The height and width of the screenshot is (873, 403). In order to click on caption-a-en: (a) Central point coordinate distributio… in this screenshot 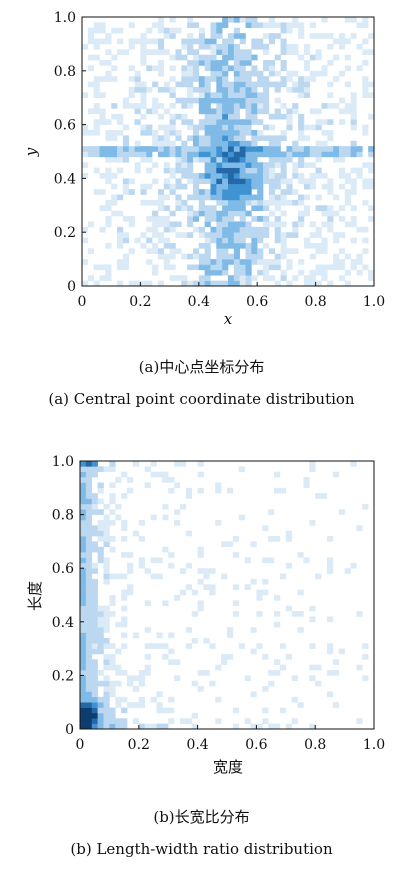, I will do `click(201, 399)`.